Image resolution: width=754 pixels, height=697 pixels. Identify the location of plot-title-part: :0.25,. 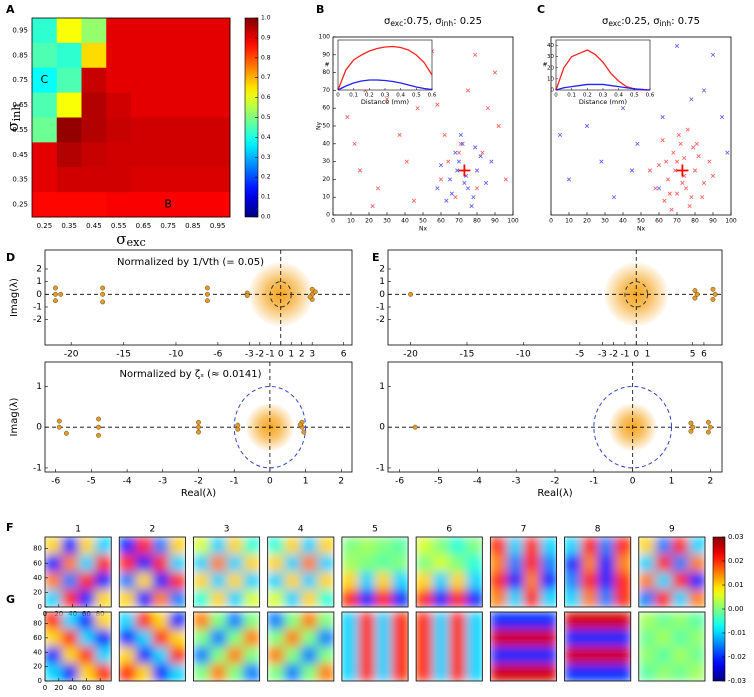
(637, 21).